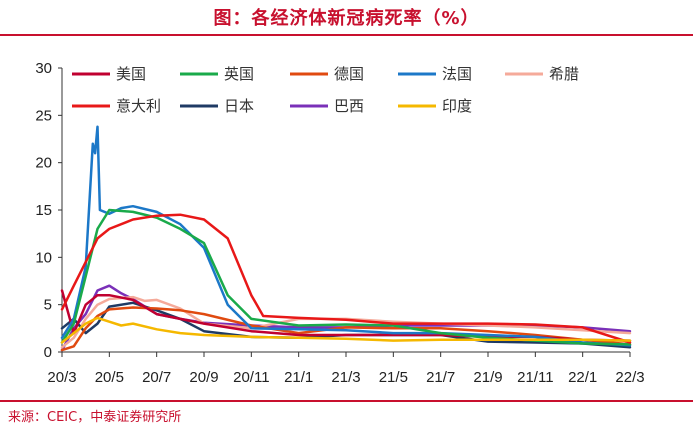  I want to click on legend-label: 英国, so click(239, 74).